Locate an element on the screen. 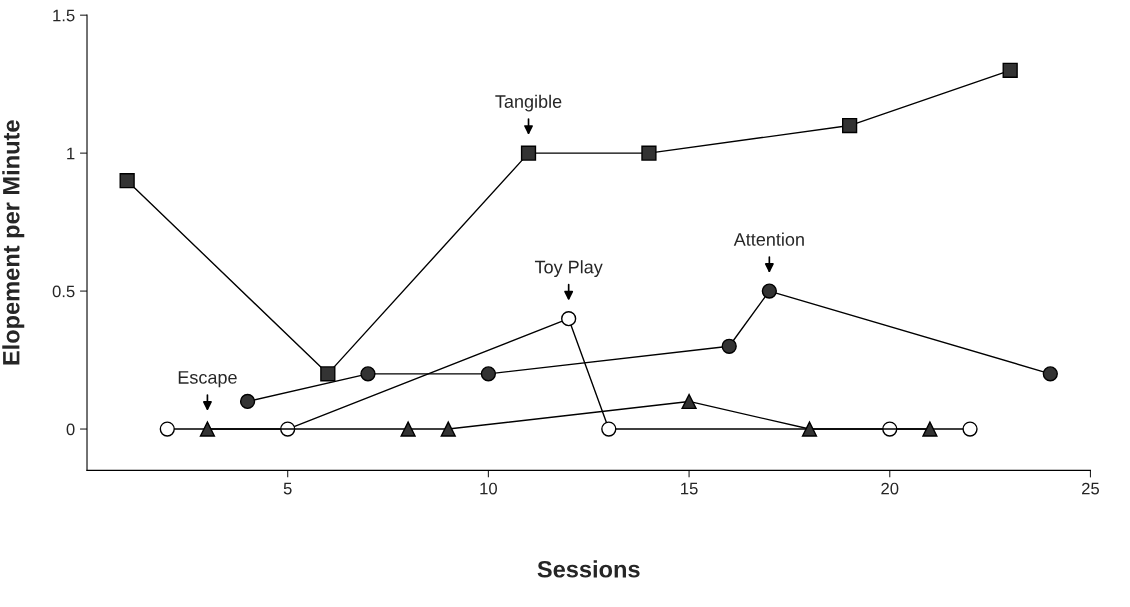 The image size is (1130, 607). x-tick-label: 15 is located at coordinates (689, 488).